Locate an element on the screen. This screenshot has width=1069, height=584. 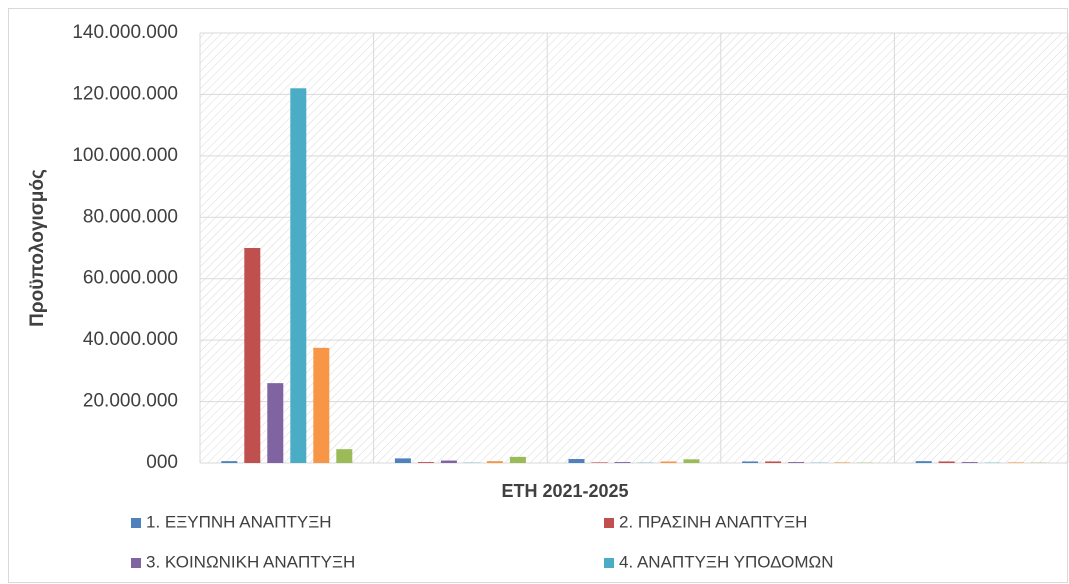
y-tick-label: 80.000.000 is located at coordinates (130, 216).